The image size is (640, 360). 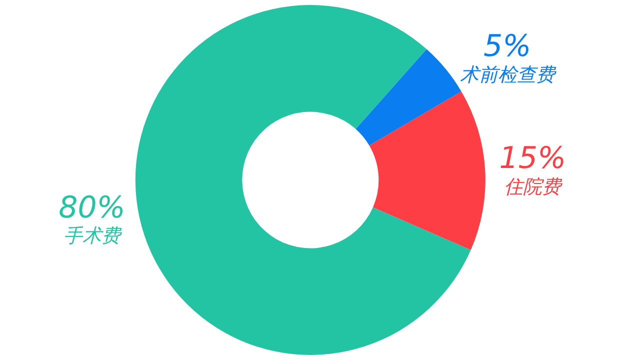 I want to click on data-label: 15%, so click(x=532, y=158).